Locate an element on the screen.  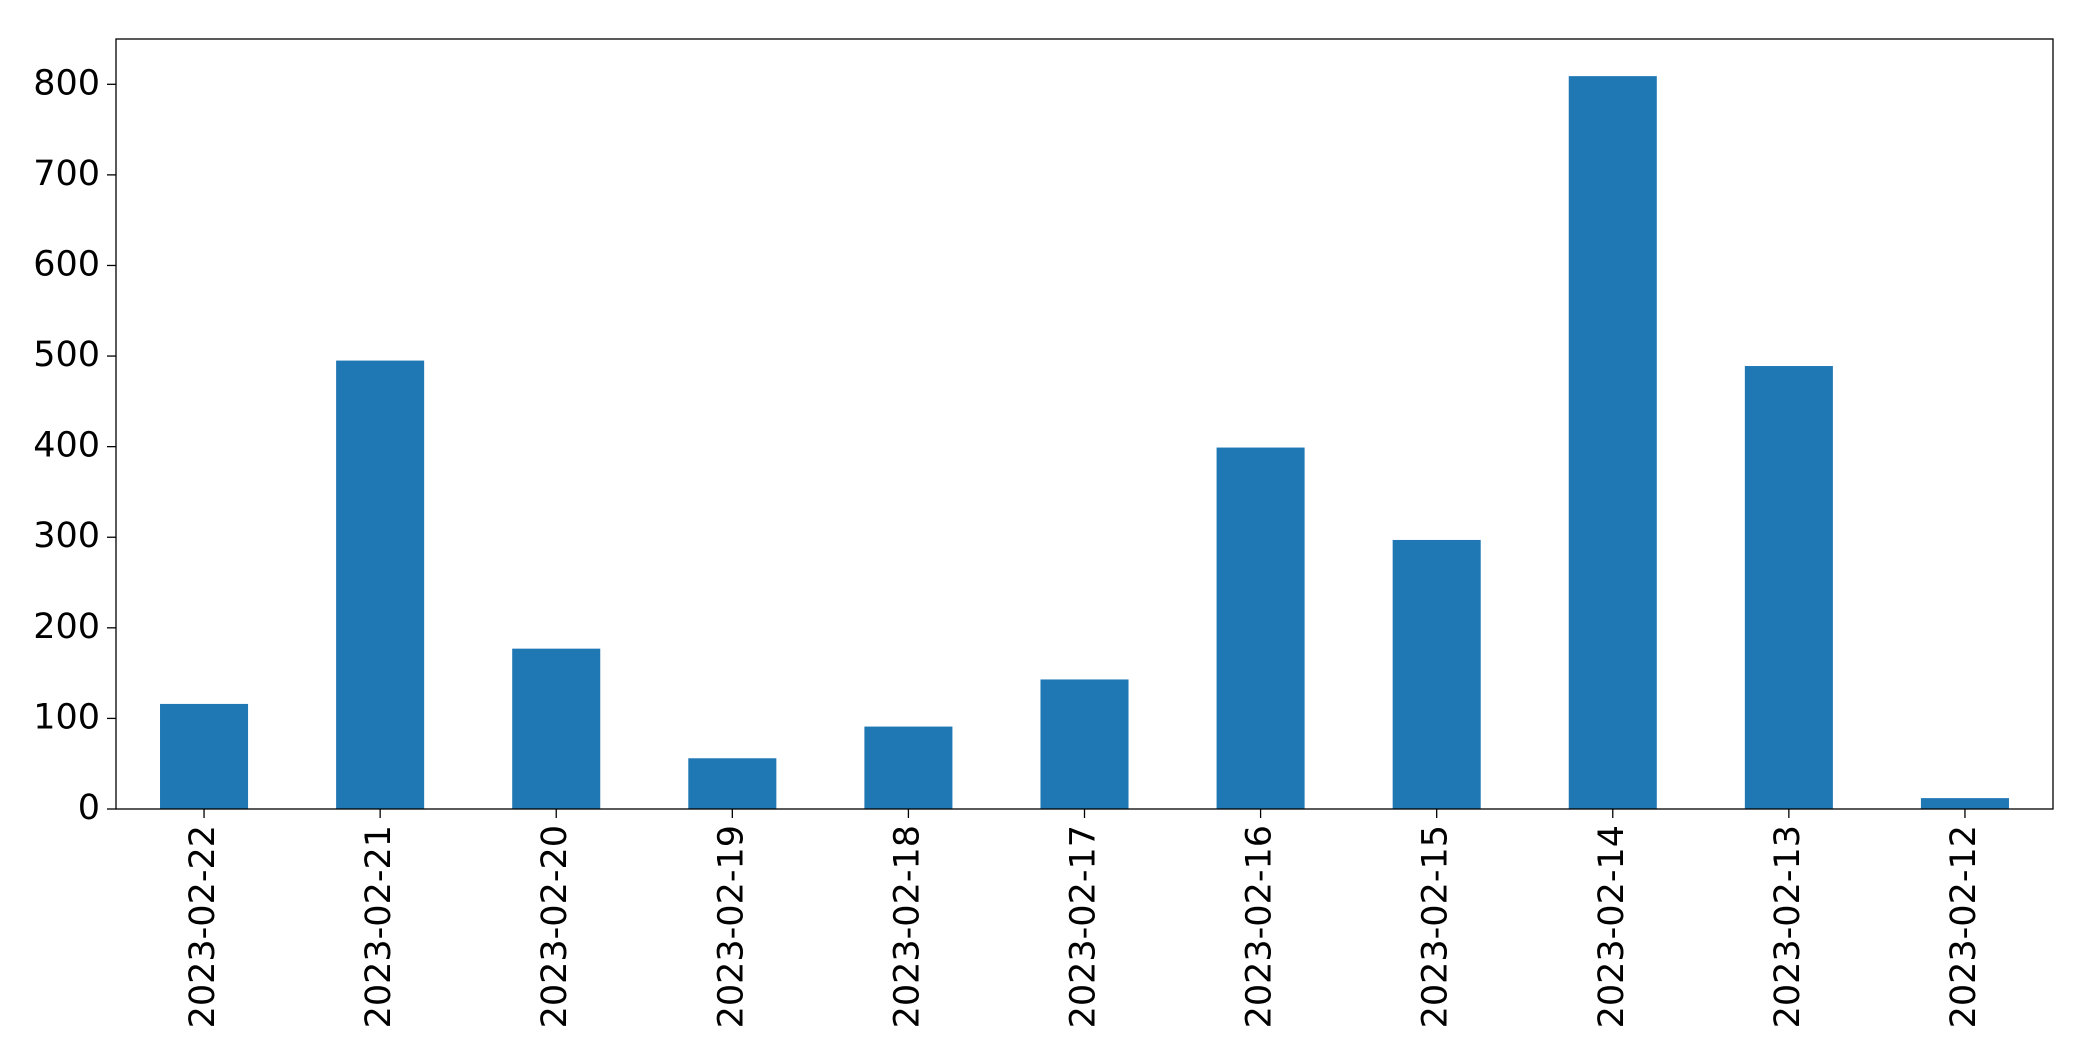
x-tick-label: 2023-02-20 is located at coordinates (555, 926).